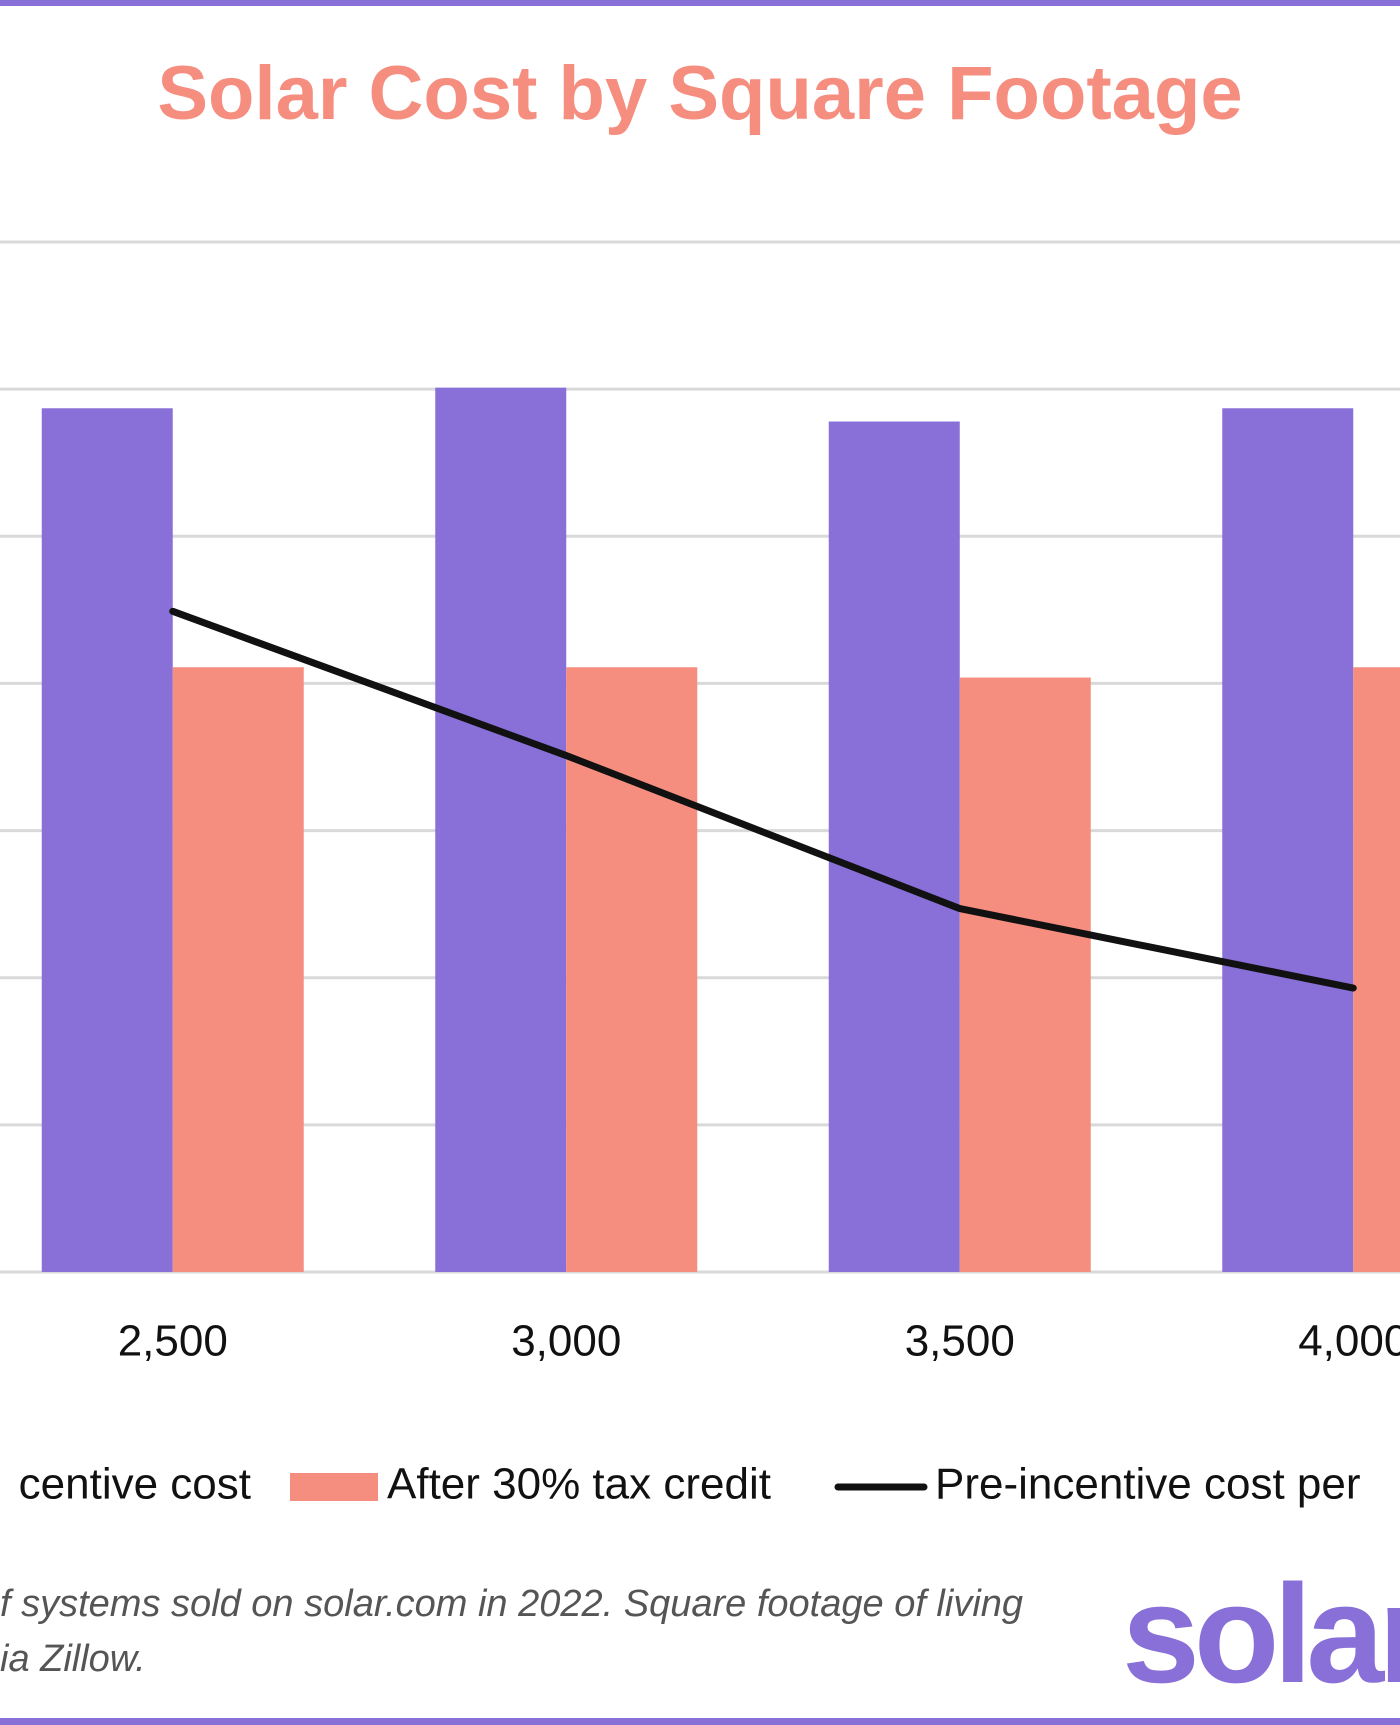  What do you see at coordinates (334, 1487) in the screenshot?
I see `legend-swatch` at bounding box center [334, 1487].